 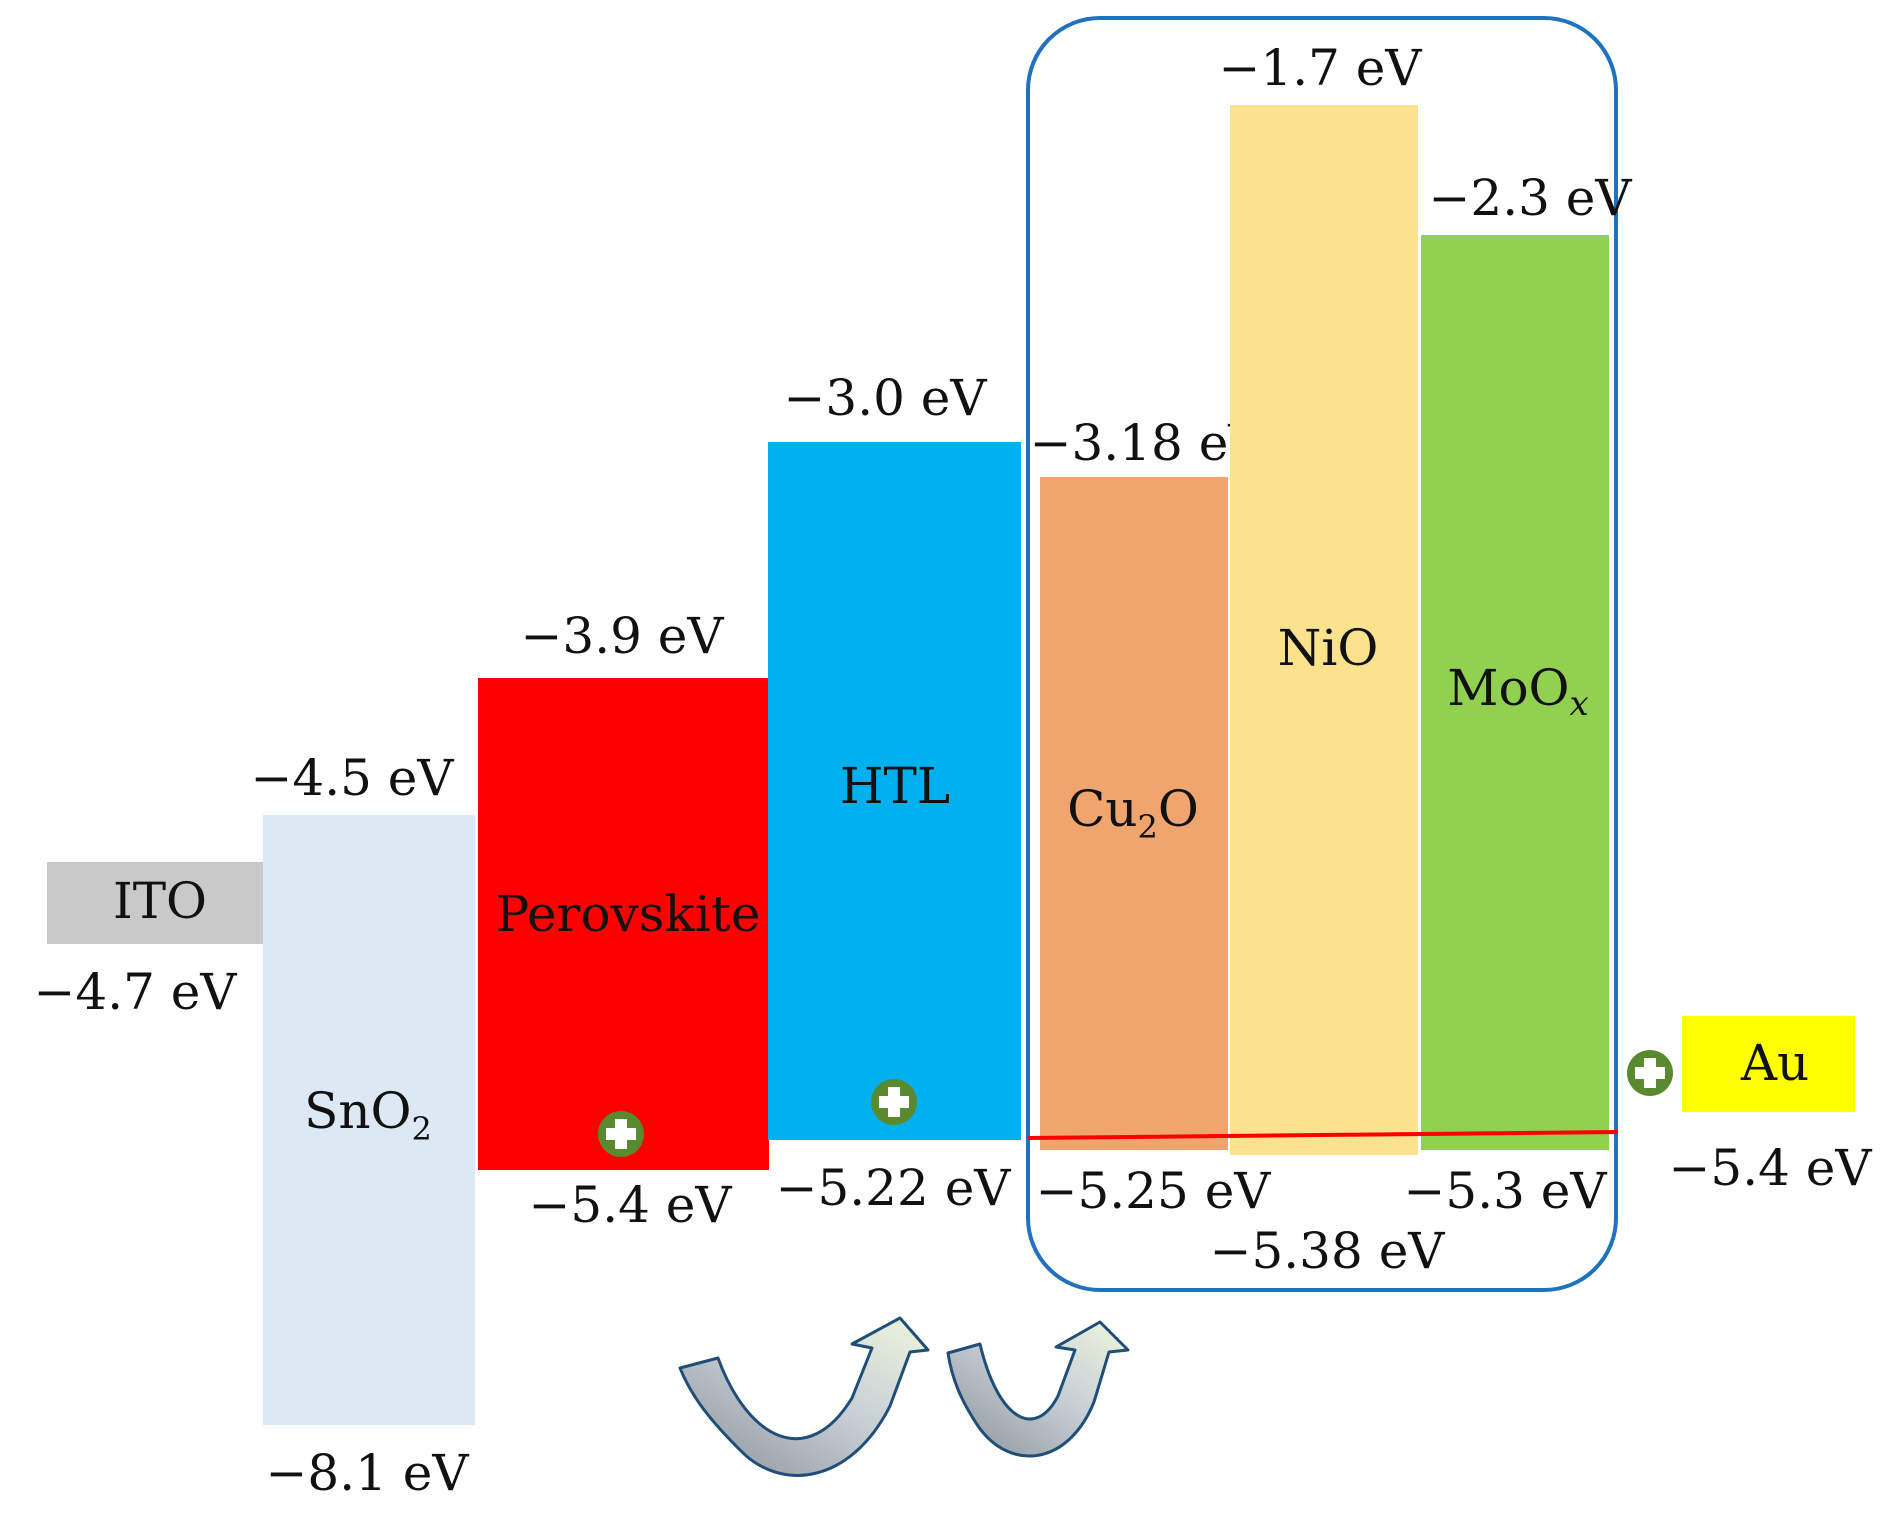 I want to click on layer-moox: −2.3 eV MoOx −5.3 eV, so click(x=1517, y=694).